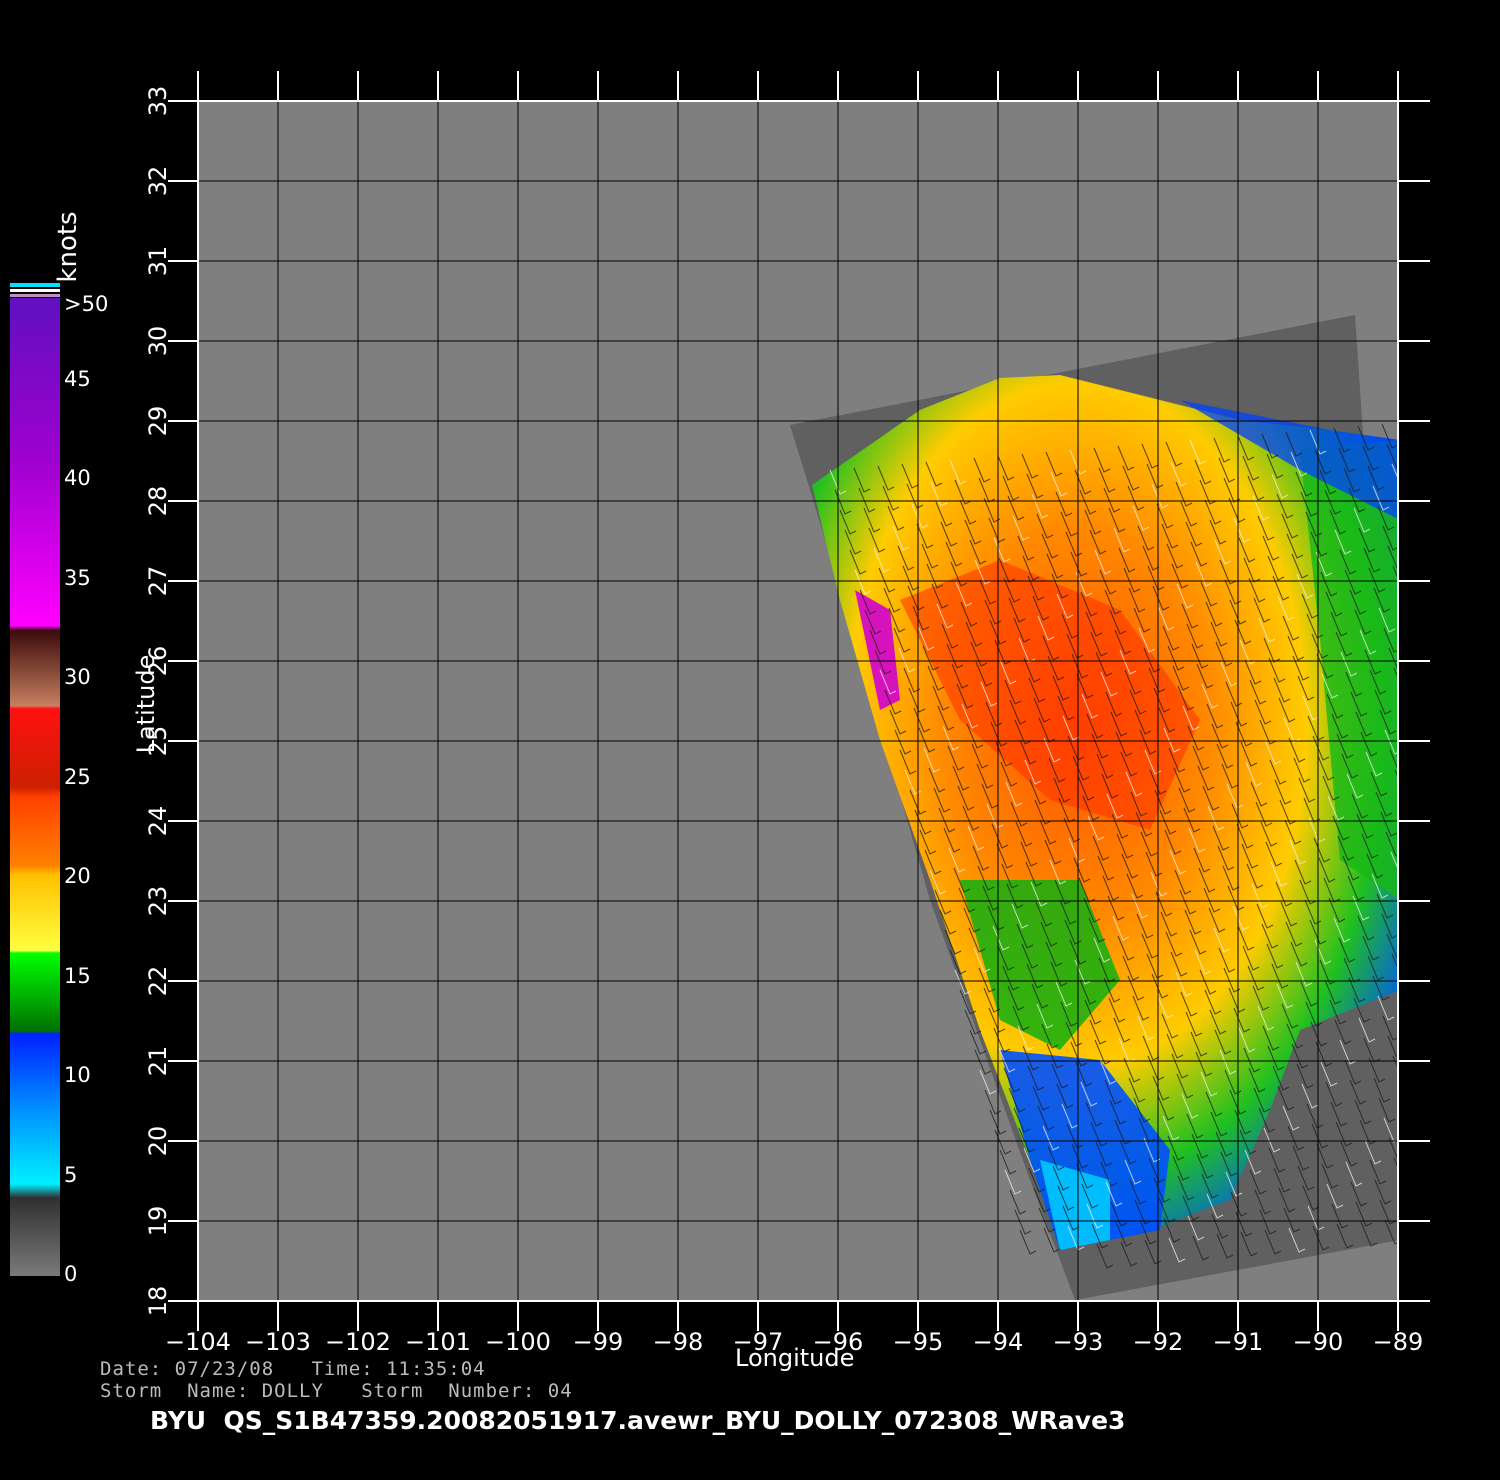 Image resolution: width=1500 pixels, height=1480 pixels. Describe the element at coordinates (158, 421) in the screenshot. I see `lat-tick-label: 29` at that location.